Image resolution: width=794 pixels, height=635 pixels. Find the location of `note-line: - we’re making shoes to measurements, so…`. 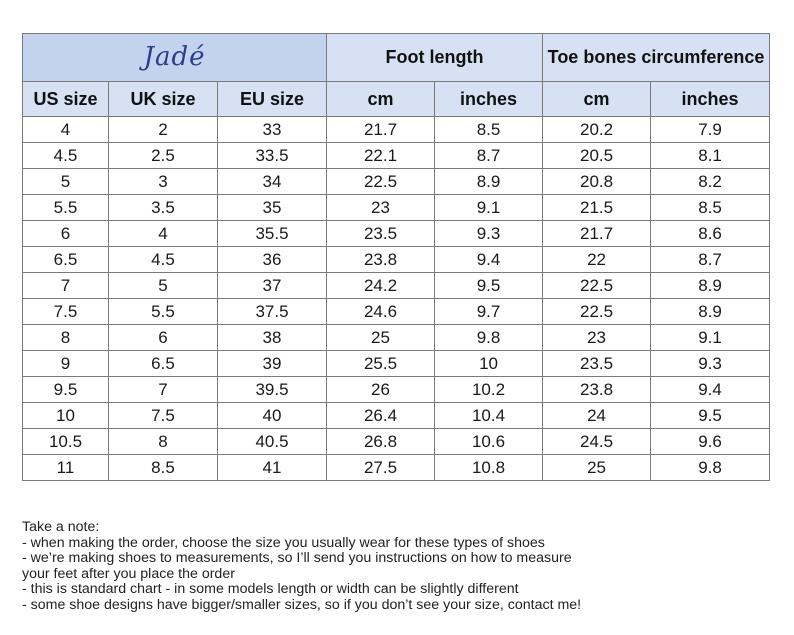

note-line: - we’re making shoes to measurements, so… is located at coordinates (297, 558).